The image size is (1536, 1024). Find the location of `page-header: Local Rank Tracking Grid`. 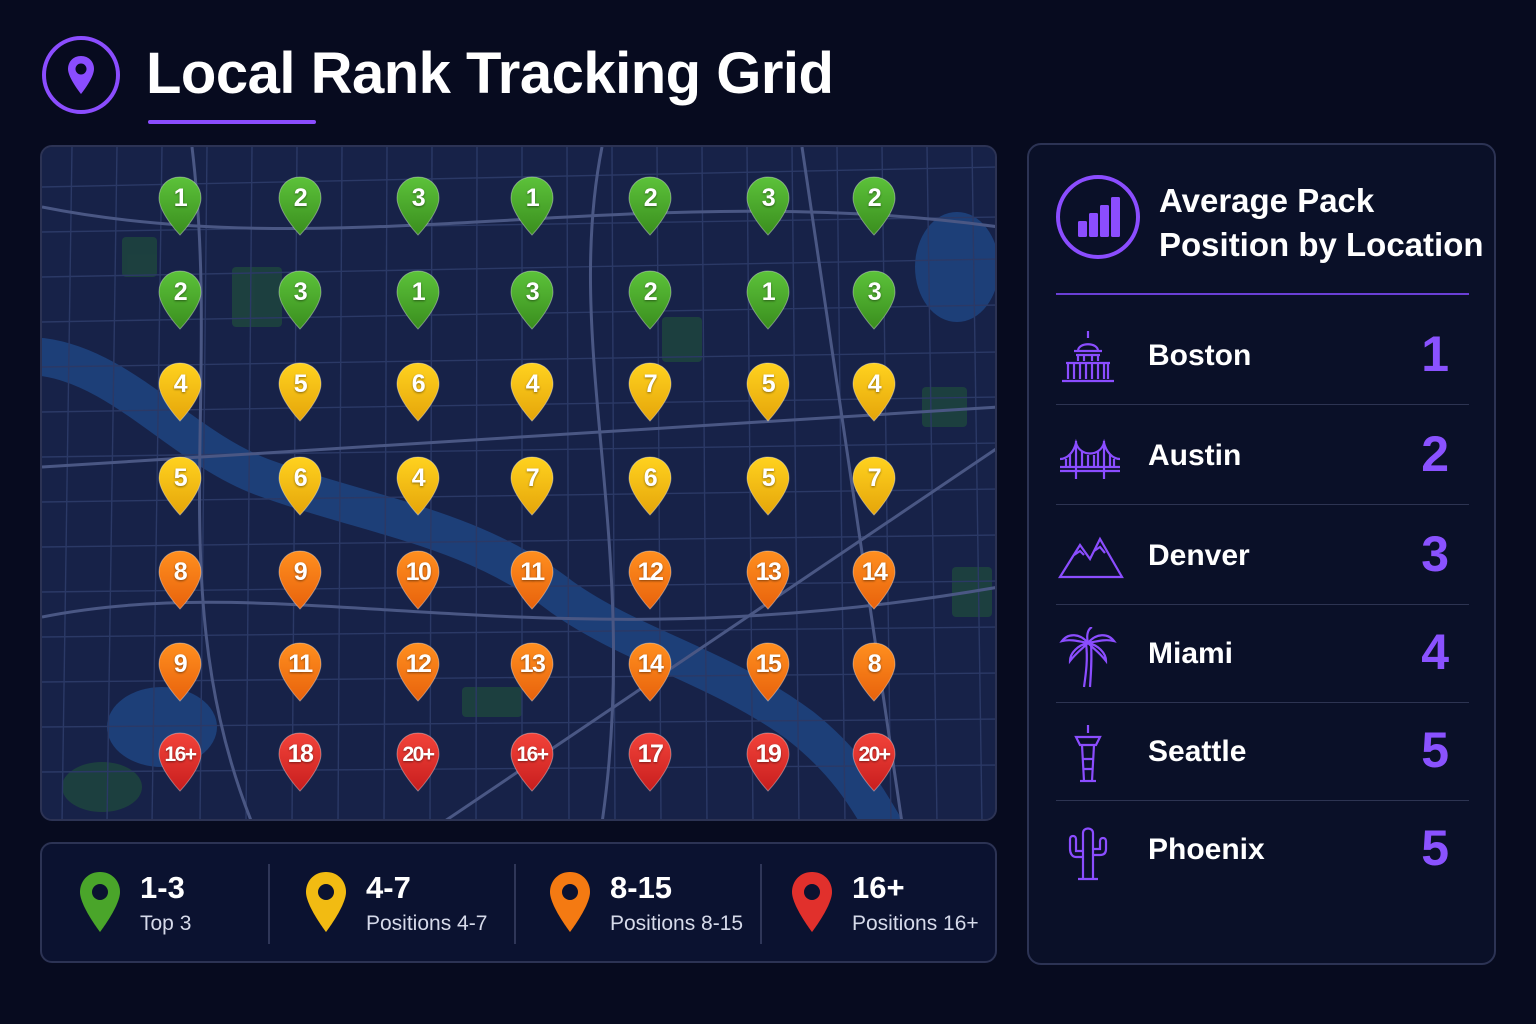

page-header: Local Rank Tracking Grid is located at coordinates (492, 79).